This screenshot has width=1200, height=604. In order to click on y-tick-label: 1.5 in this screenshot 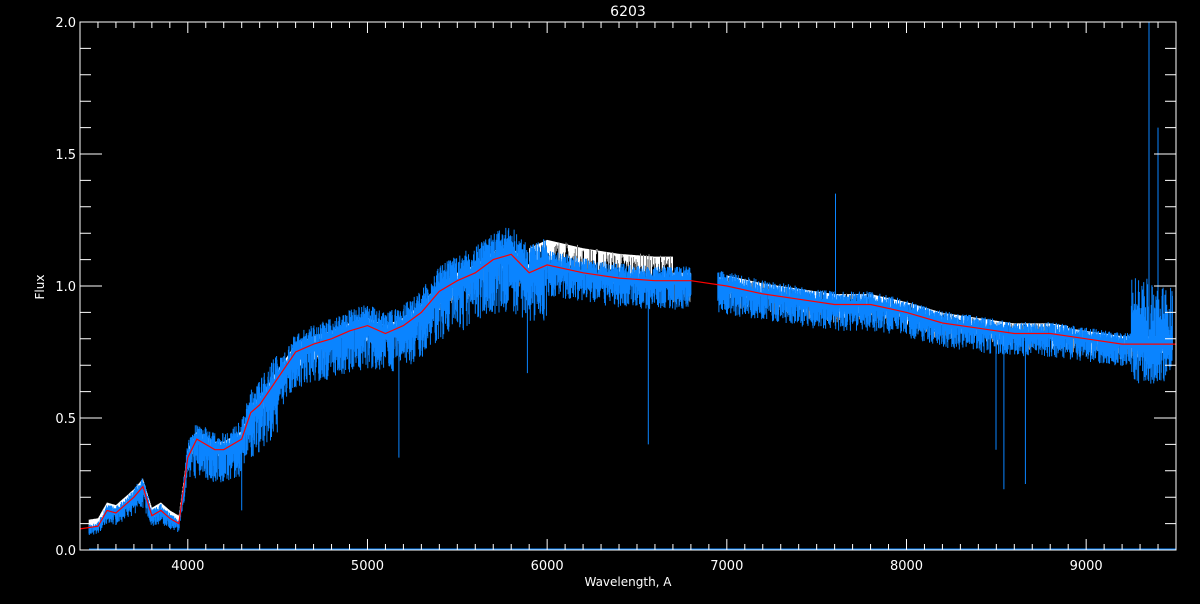, I will do `click(65, 155)`.